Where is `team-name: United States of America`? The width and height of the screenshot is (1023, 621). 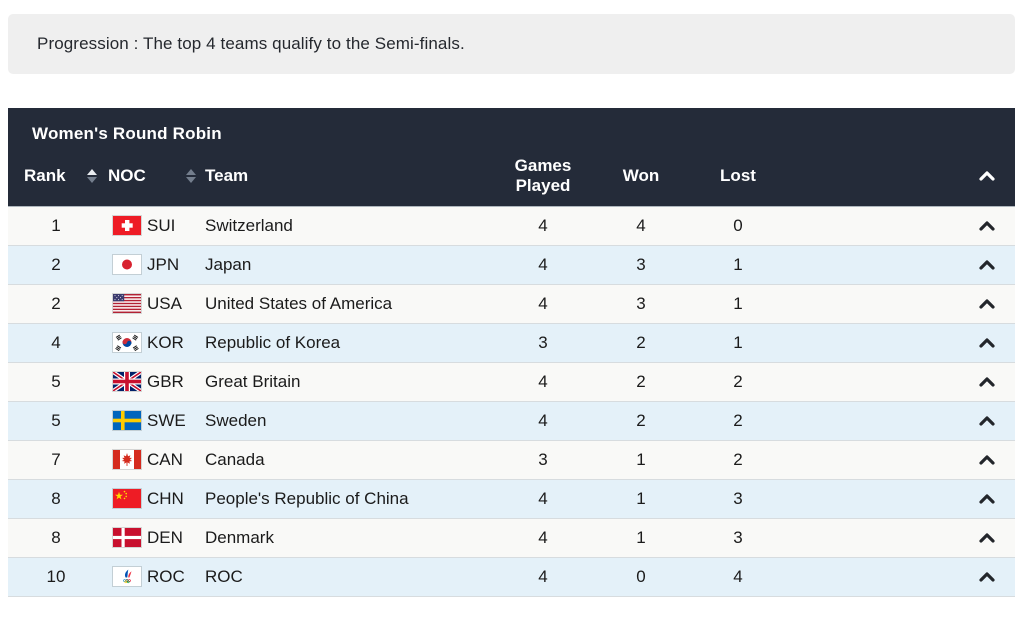 team-name: United States of America is located at coordinates (299, 303).